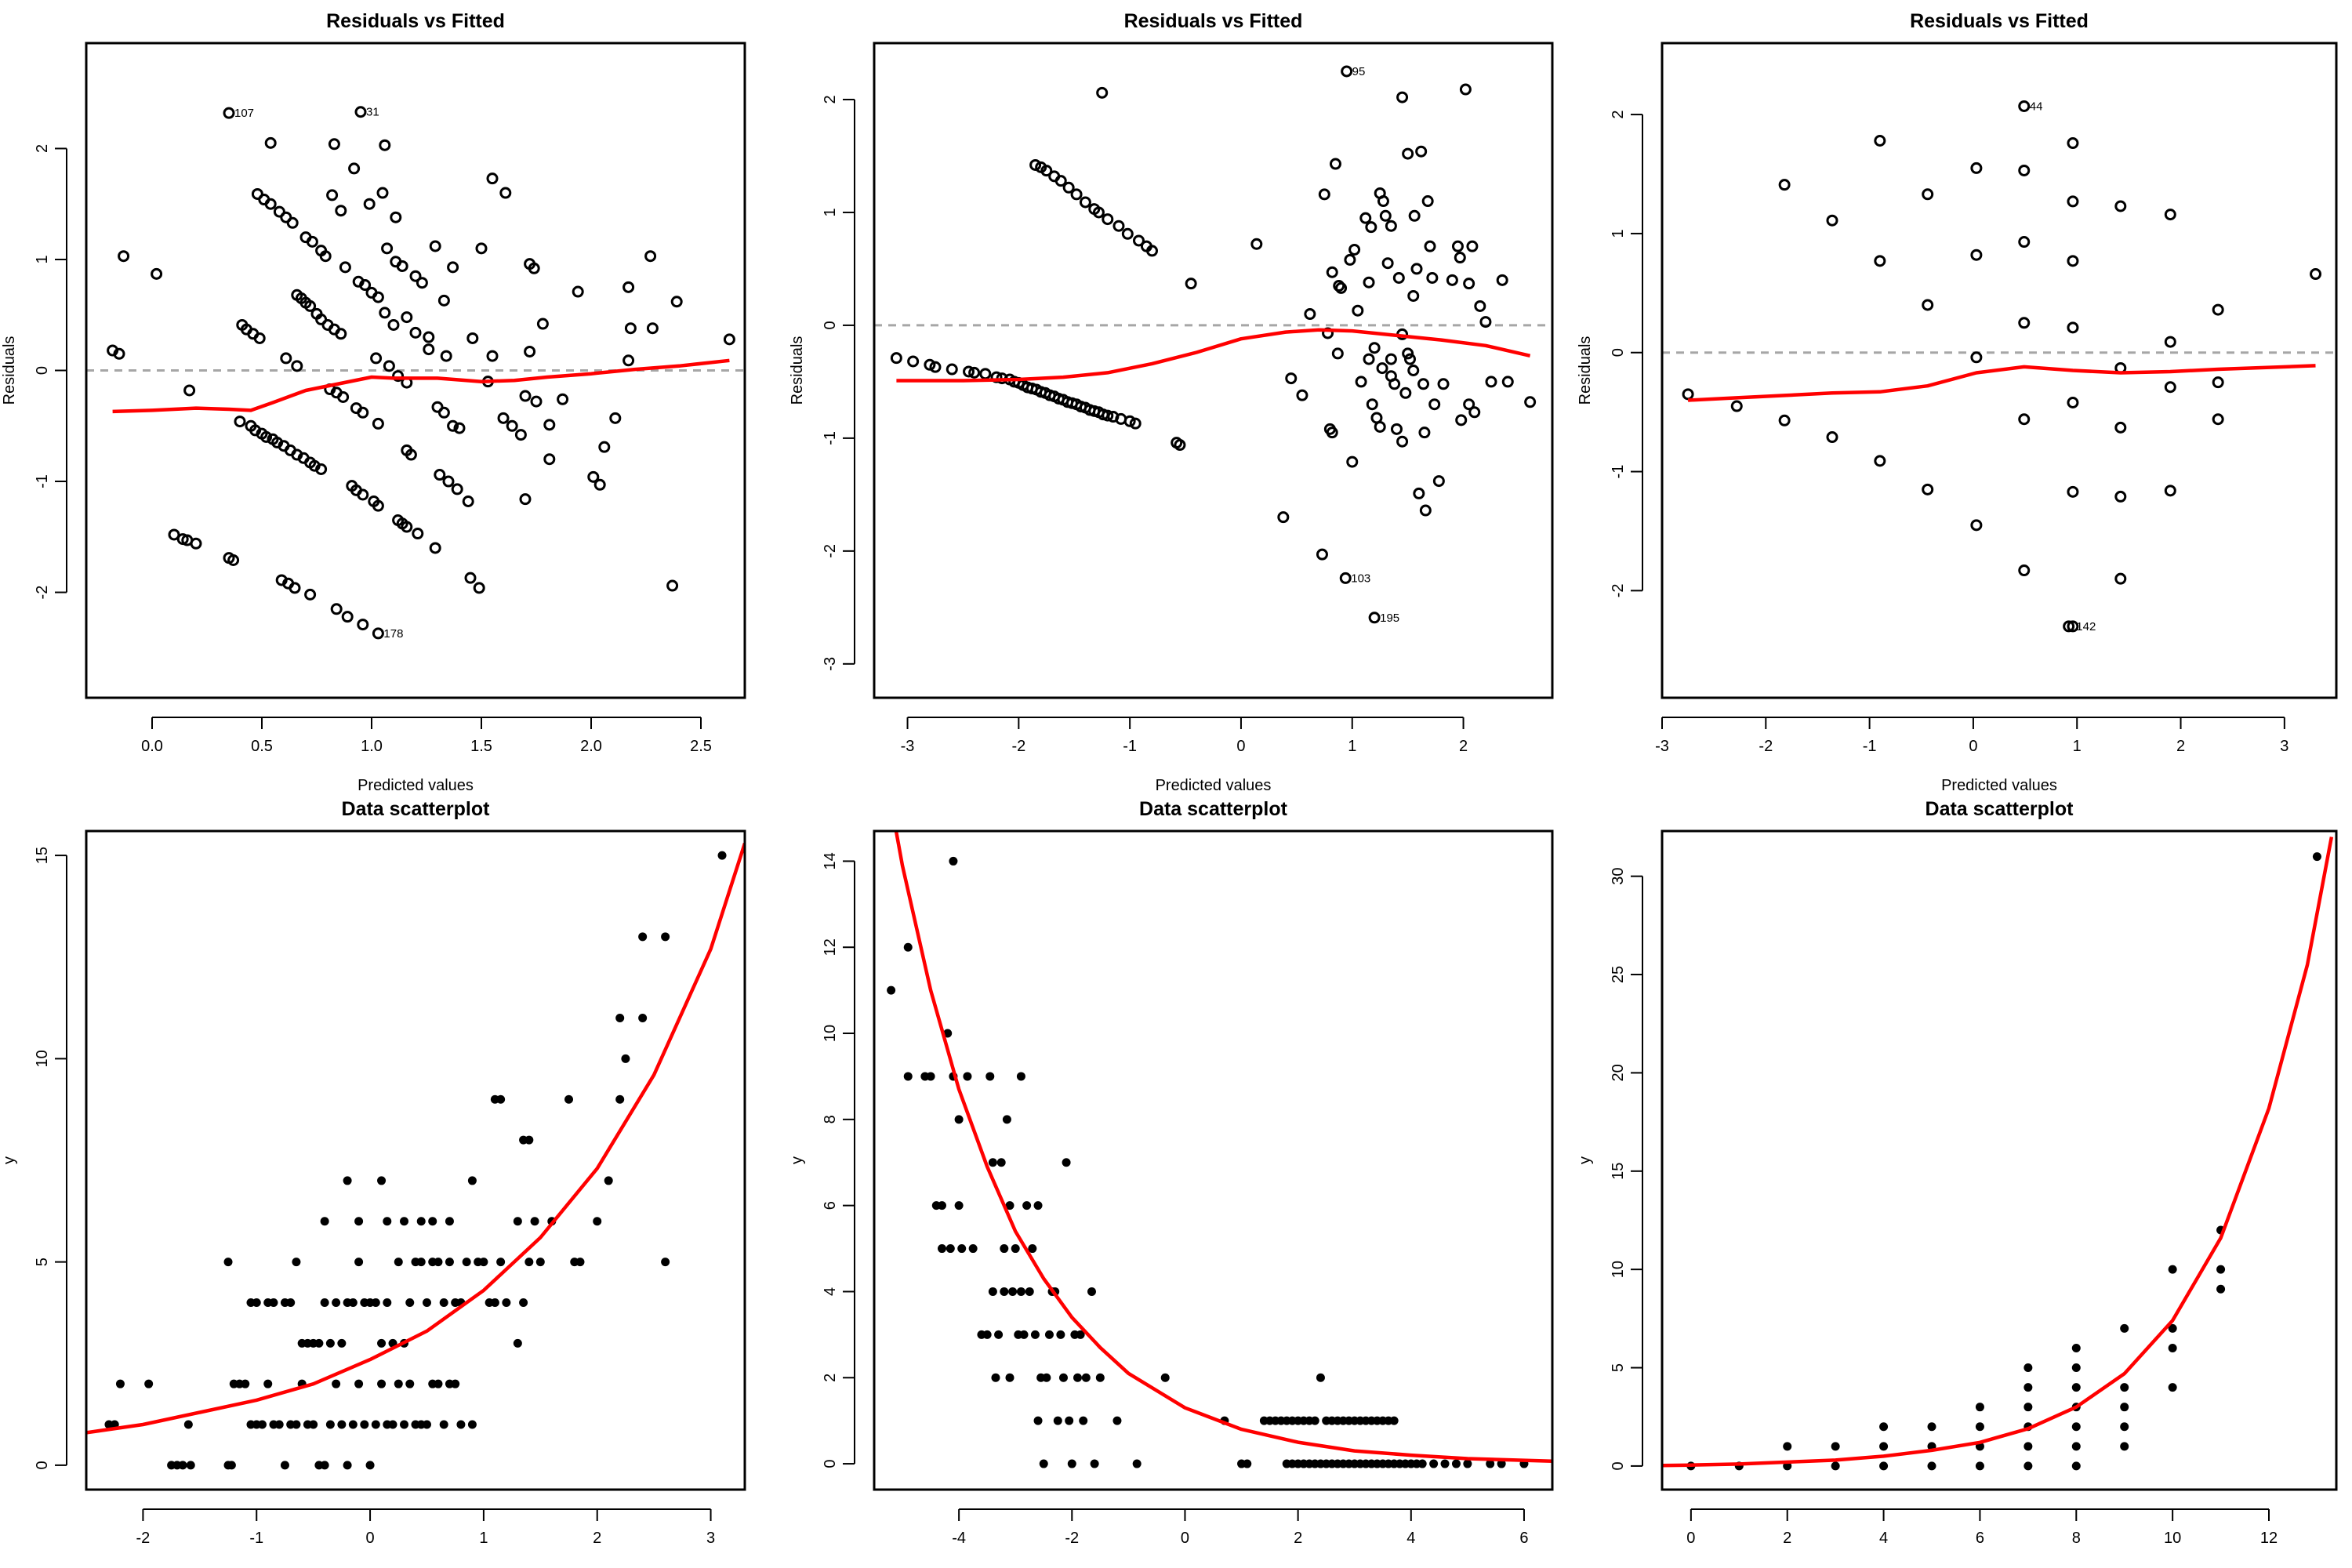 The image size is (2352, 1568). Describe the element at coordinates (1618, 975) in the screenshot. I see `y-tick-label: 25` at that location.